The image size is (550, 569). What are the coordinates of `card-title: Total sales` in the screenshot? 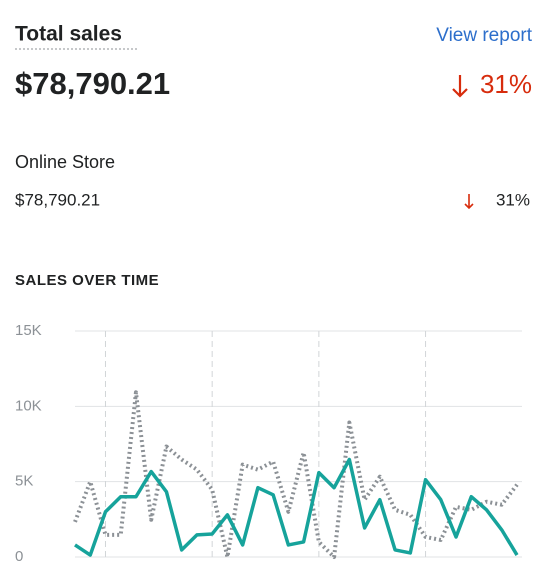 It's located at (68, 34).